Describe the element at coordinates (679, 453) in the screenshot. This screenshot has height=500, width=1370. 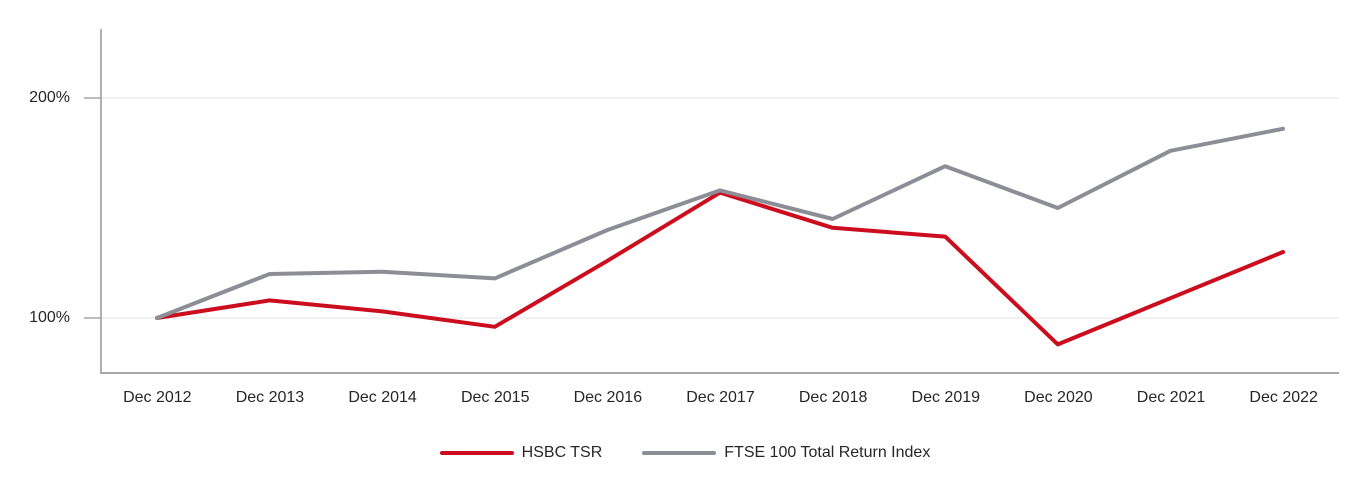
I see `ftse-100-swatch` at that location.